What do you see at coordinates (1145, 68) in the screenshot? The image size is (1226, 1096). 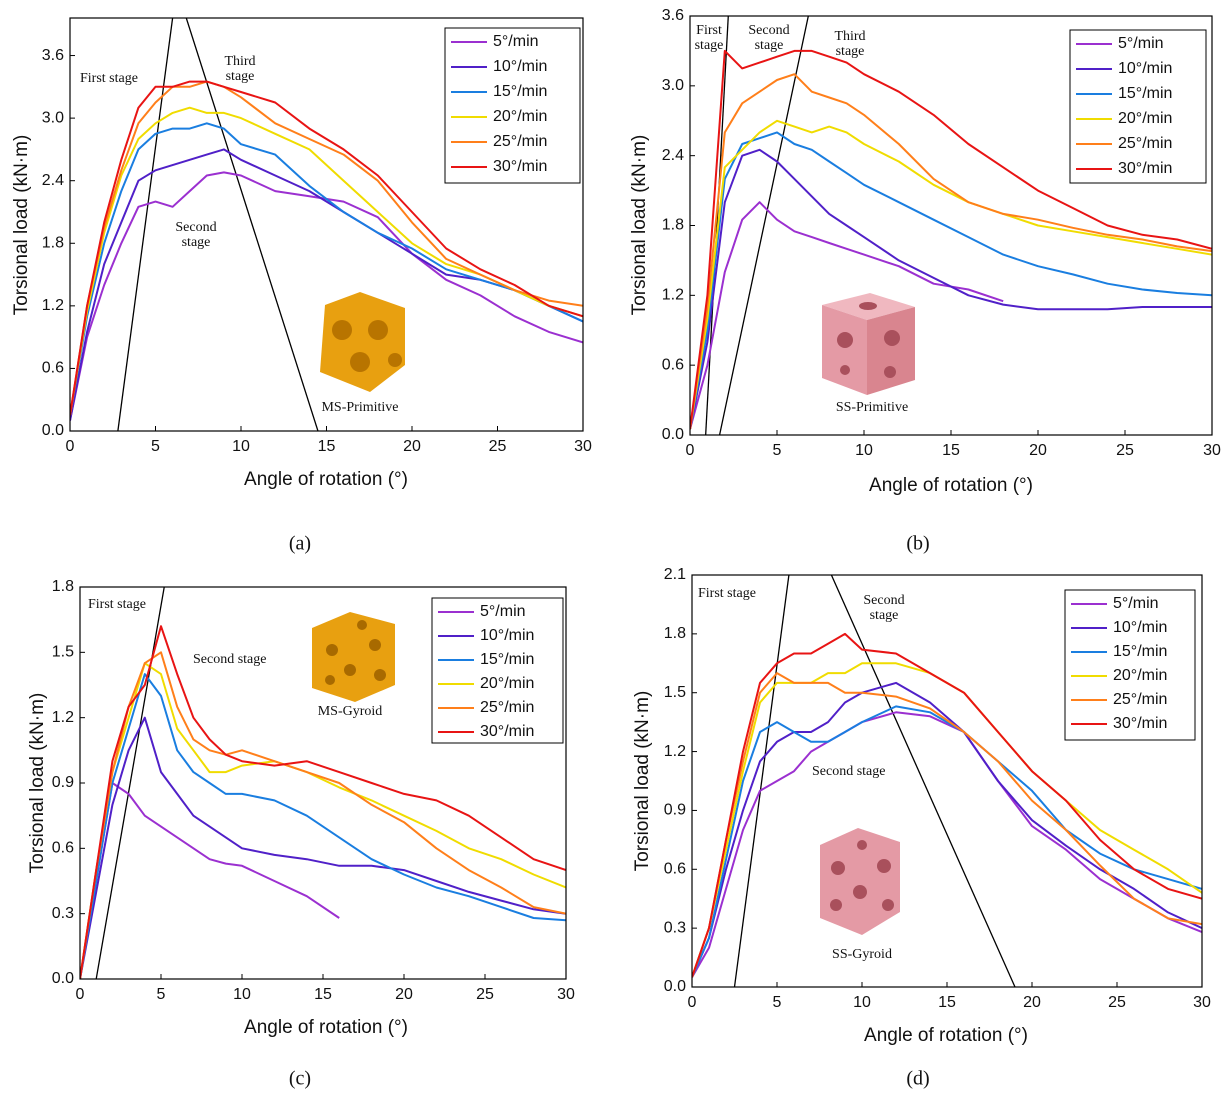 I see `legend-label: 10°/min` at bounding box center [1145, 68].